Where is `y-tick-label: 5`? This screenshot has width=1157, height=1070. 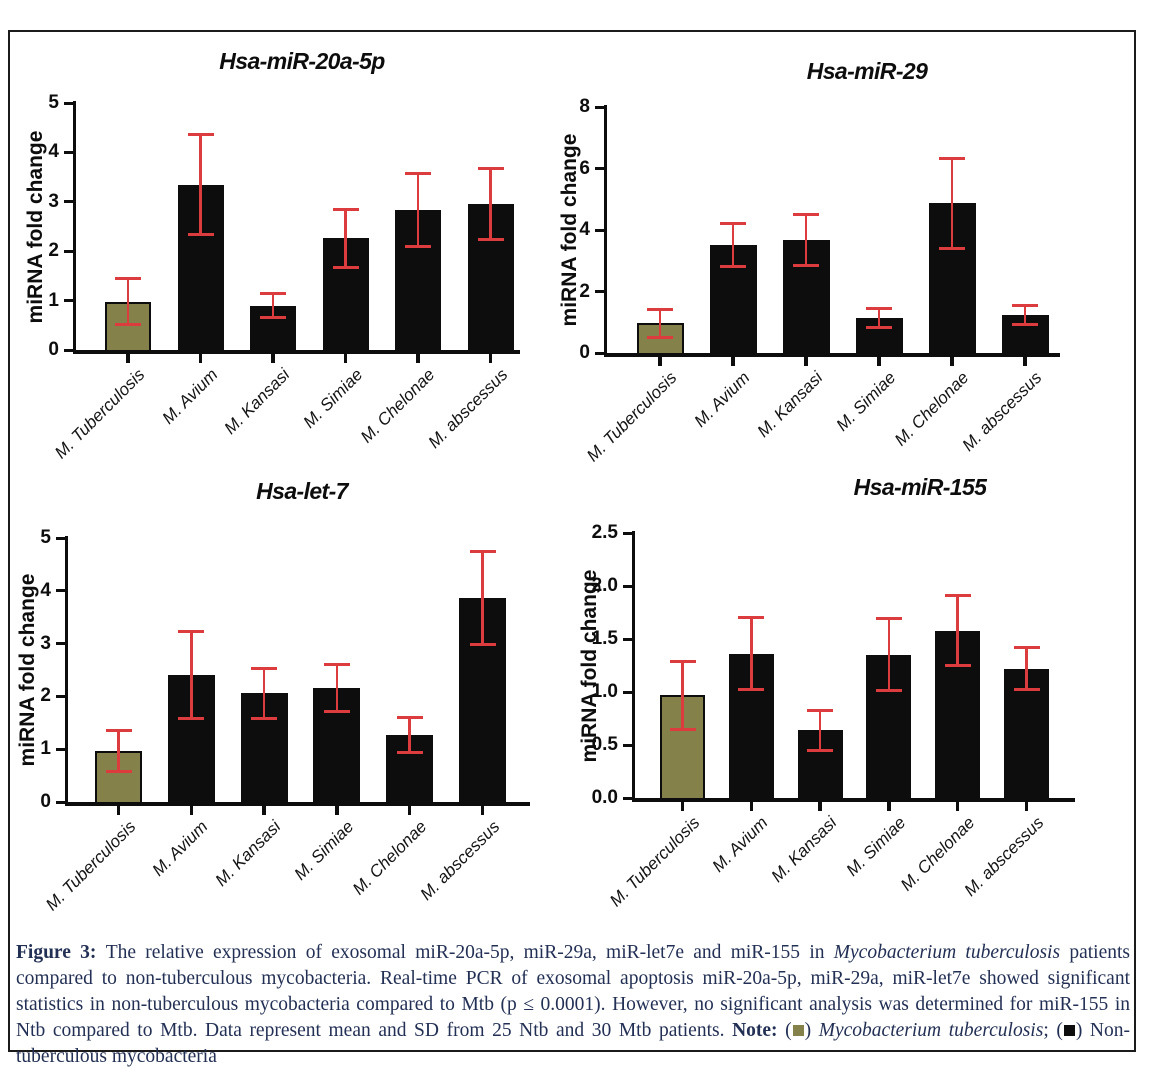 y-tick-label: 5 is located at coordinates (53, 102).